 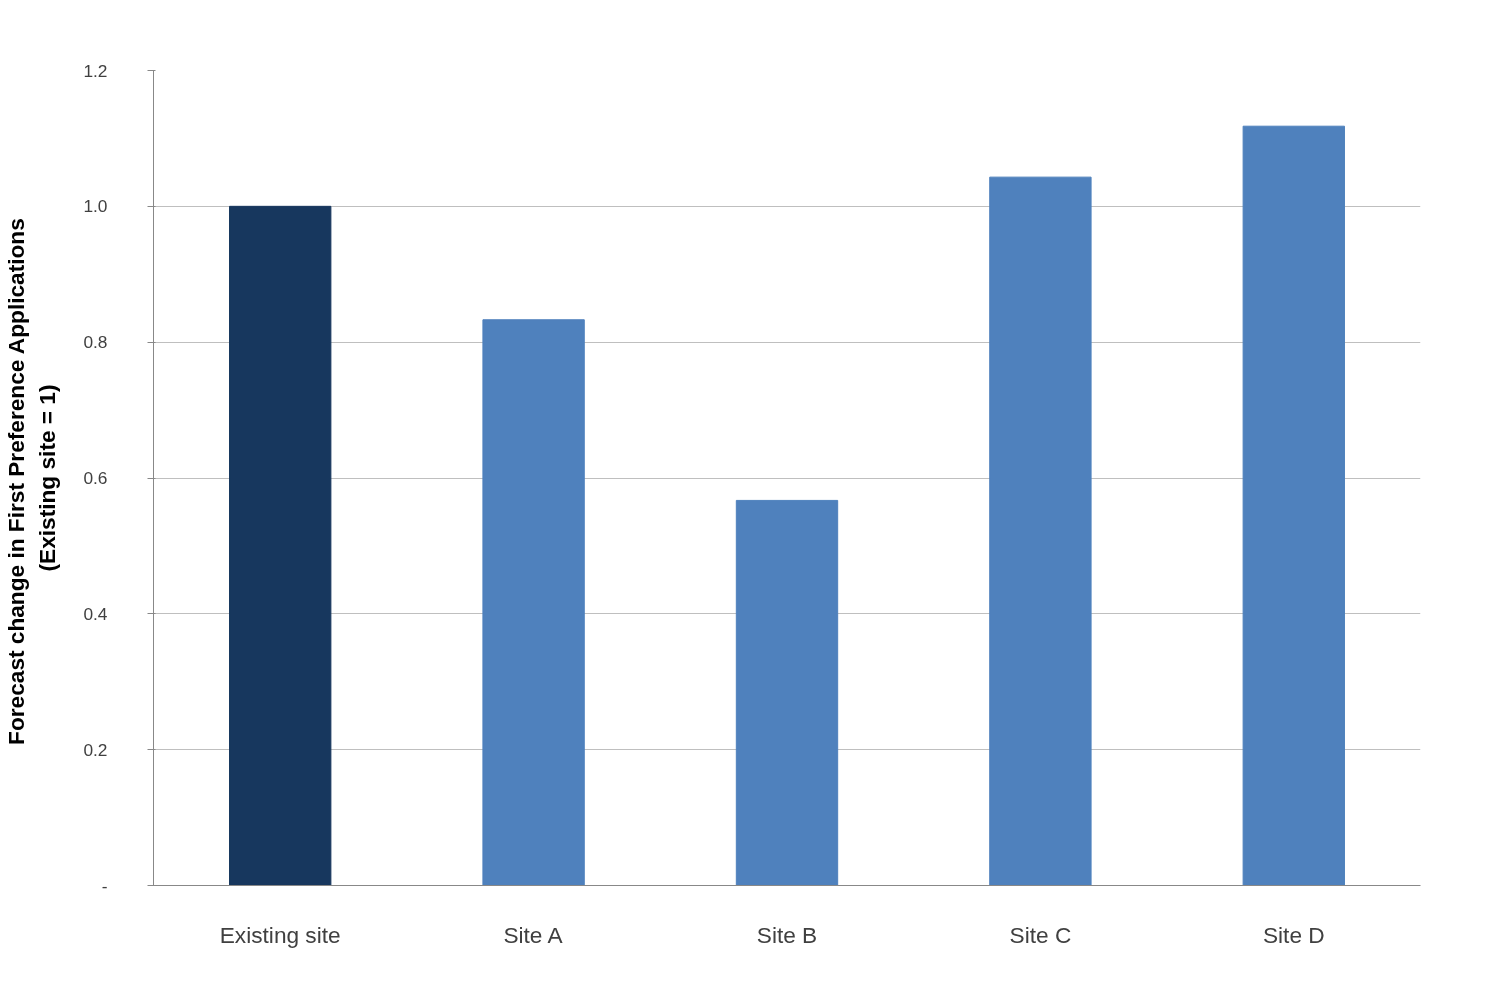 I want to click on x-tick-label: Site B, so click(x=787, y=934).